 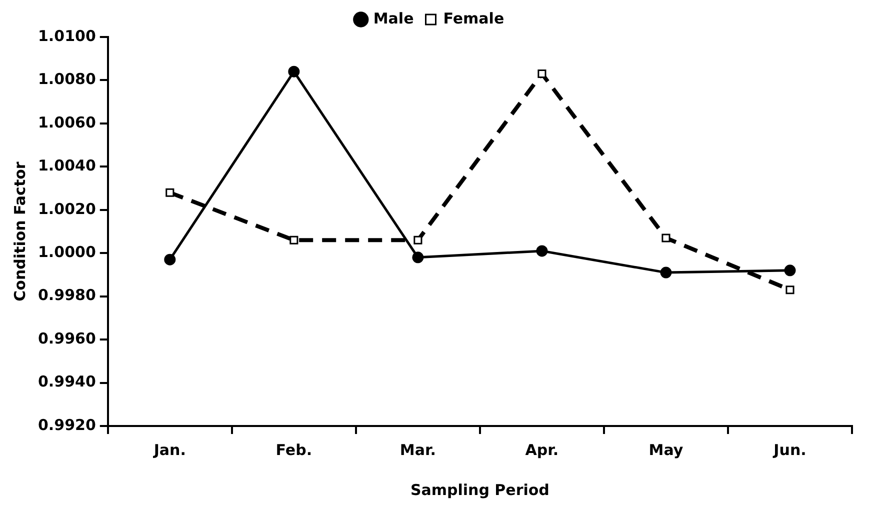 I want to click on y-tick-label: 1.0080, so click(x=67, y=79).